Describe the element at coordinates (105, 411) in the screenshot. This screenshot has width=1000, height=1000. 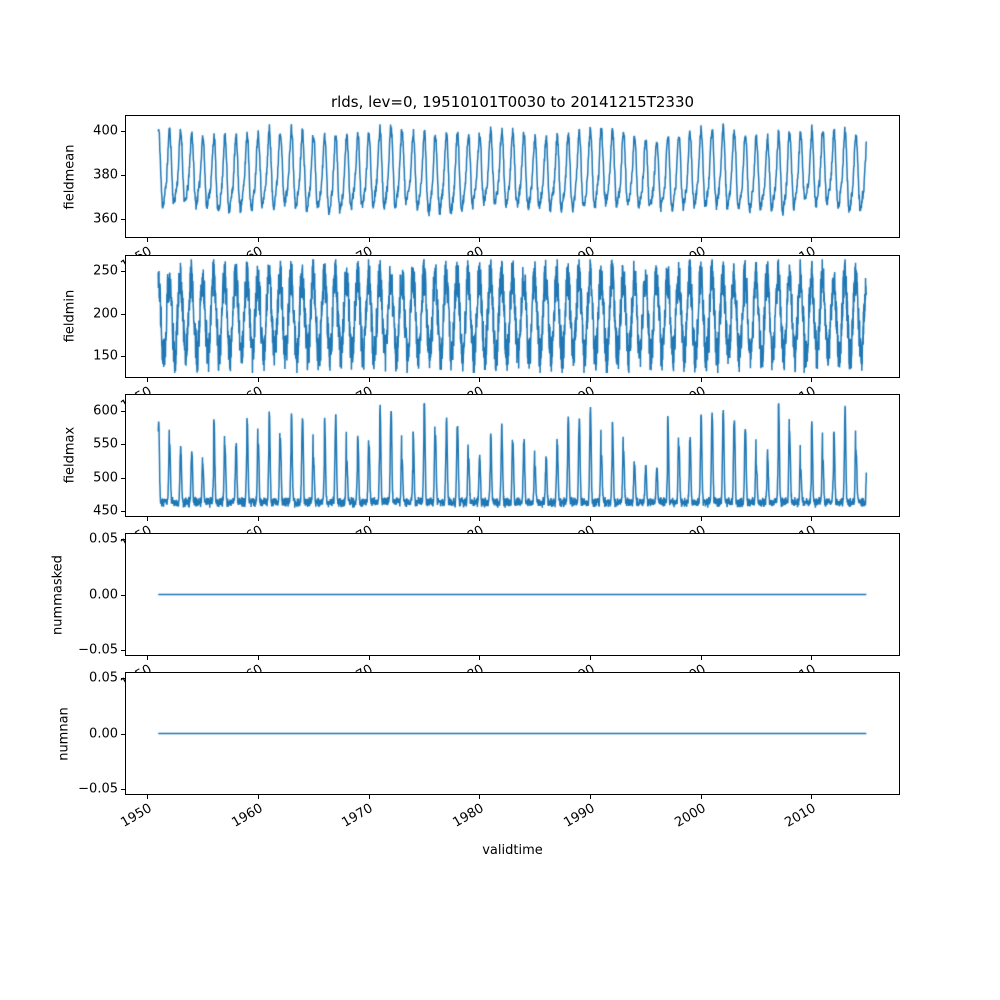
I see `y-tick-label: 600` at that location.